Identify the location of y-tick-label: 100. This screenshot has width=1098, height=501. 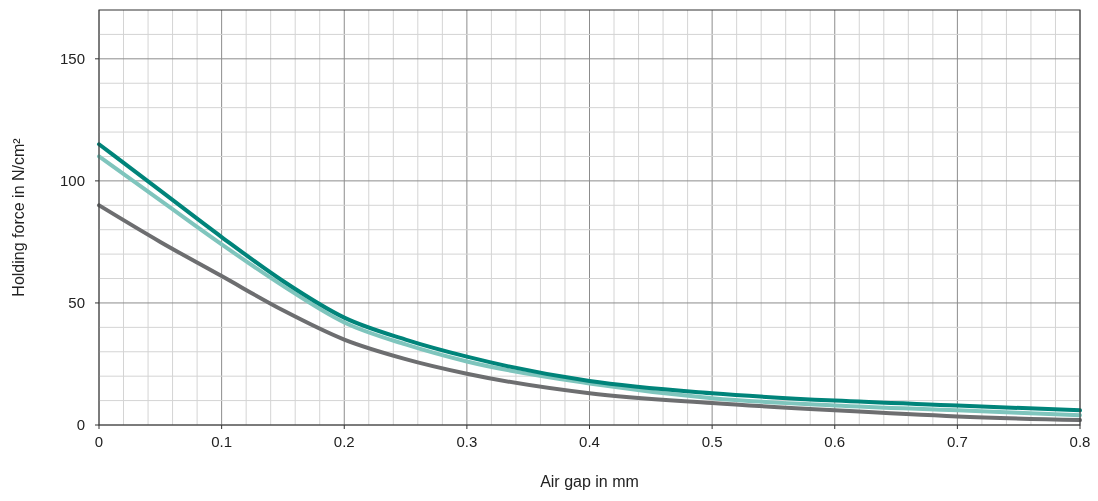
(72, 181).